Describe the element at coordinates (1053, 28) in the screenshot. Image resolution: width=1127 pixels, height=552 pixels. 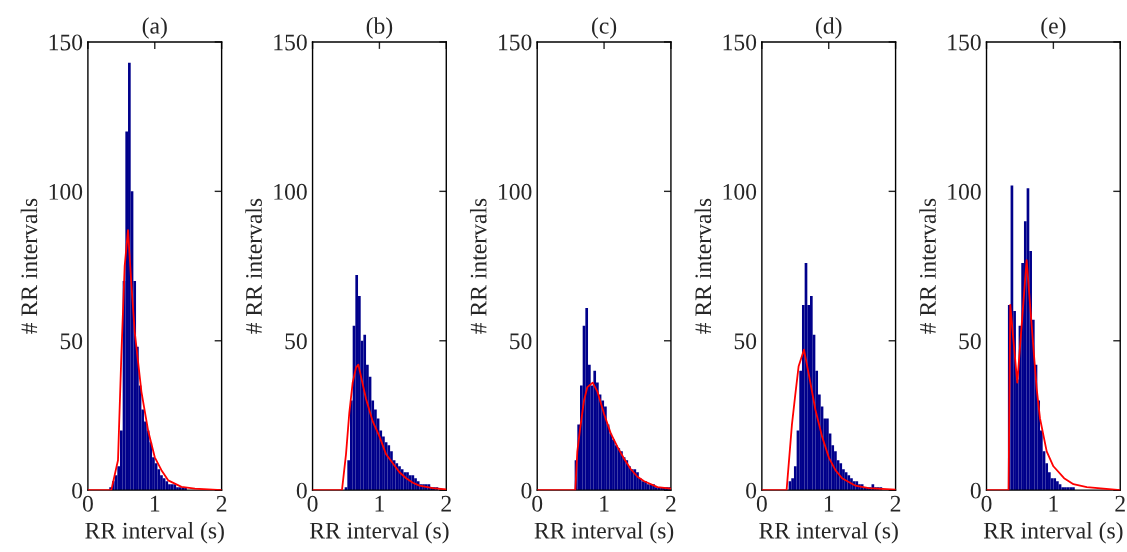
I see `chart-title: (e)` at that location.